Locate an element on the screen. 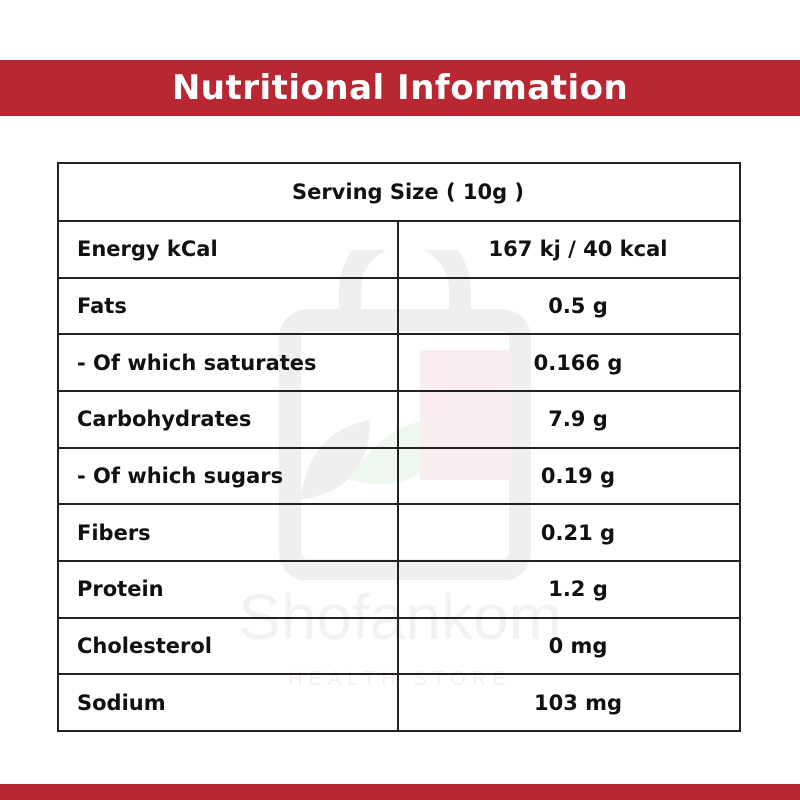 The height and width of the screenshot is (800, 800). nutrient-value: 0.19 g is located at coordinates (569, 476).